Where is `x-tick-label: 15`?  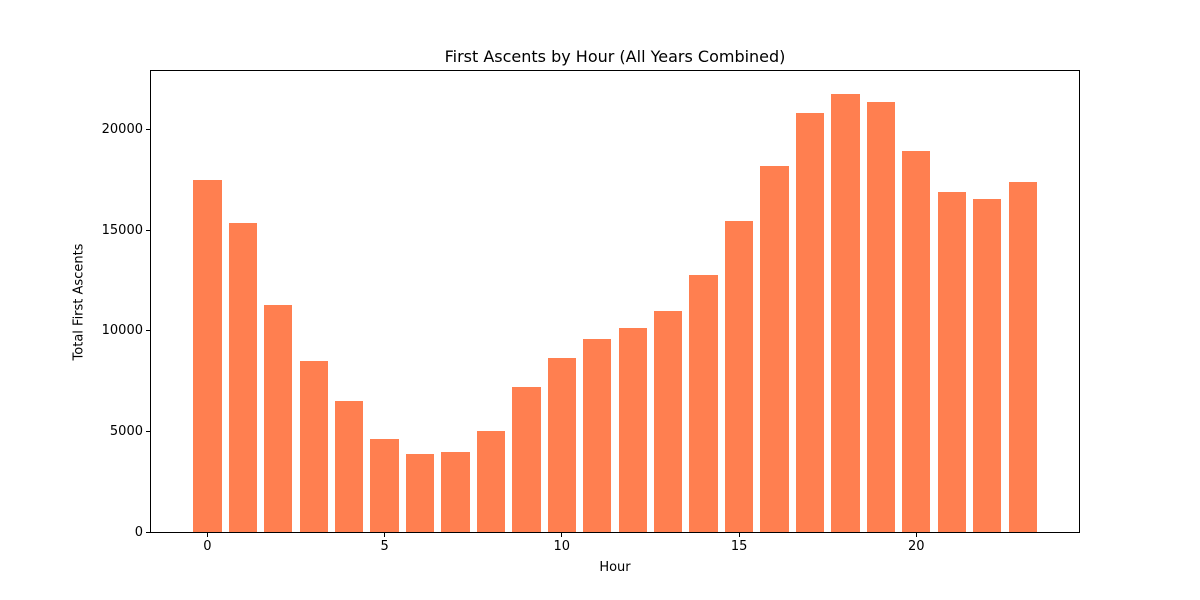
x-tick-label: 15 is located at coordinates (739, 546).